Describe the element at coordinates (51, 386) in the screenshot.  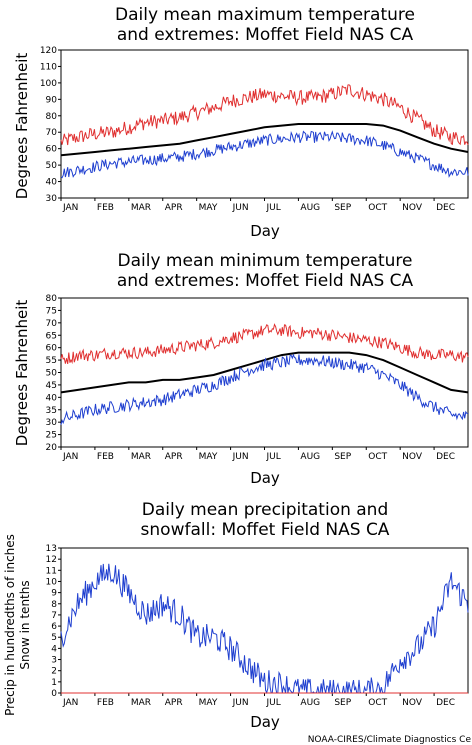
I see `y-tick-label: 45` at that location.